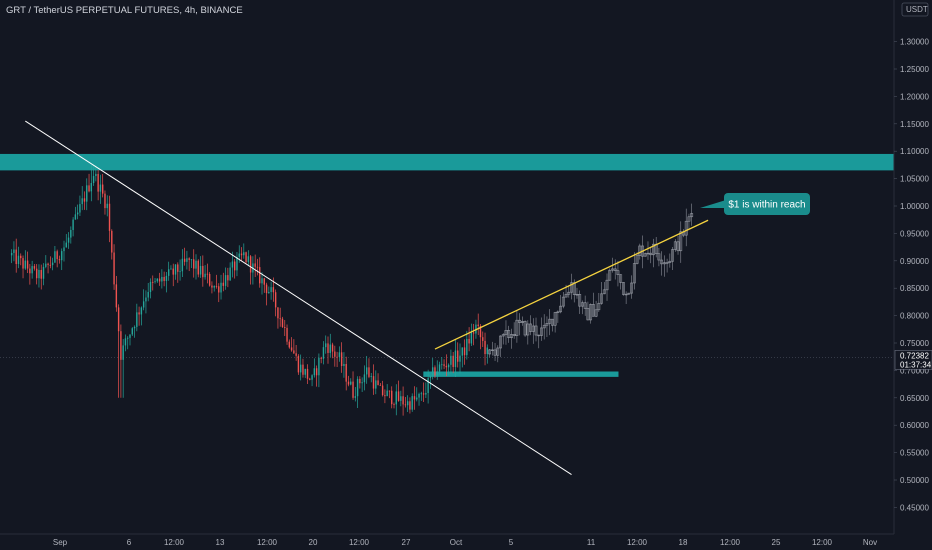  What do you see at coordinates (917, 9) in the screenshot?
I see `currency-label: USDT` at bounding box center [917, 9].